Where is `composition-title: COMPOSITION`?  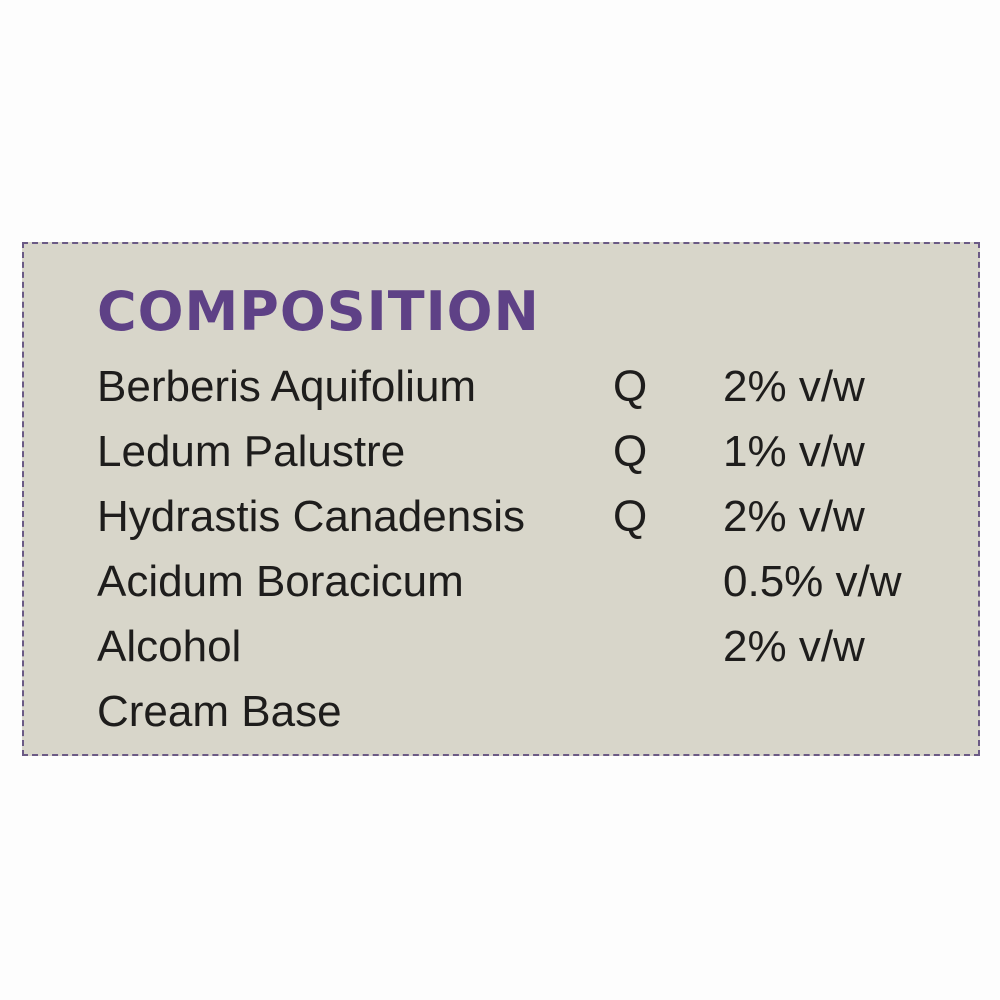
composition-title: COMPOSITION is located at coordinates (318, 311).